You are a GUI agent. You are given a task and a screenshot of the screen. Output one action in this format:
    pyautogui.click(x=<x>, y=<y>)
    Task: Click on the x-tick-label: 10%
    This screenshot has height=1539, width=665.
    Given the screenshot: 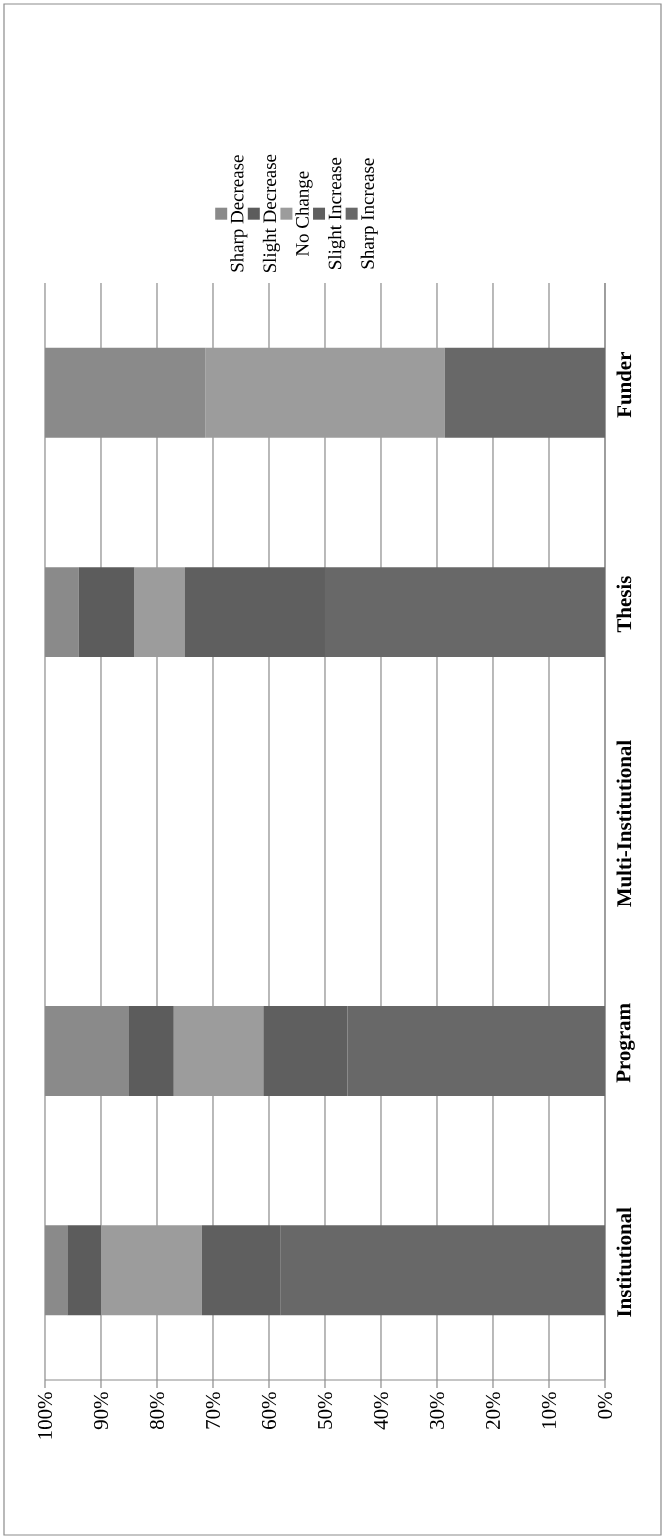 What is the action you would take?
    pyautogui.click(x=549, y=1410)
    